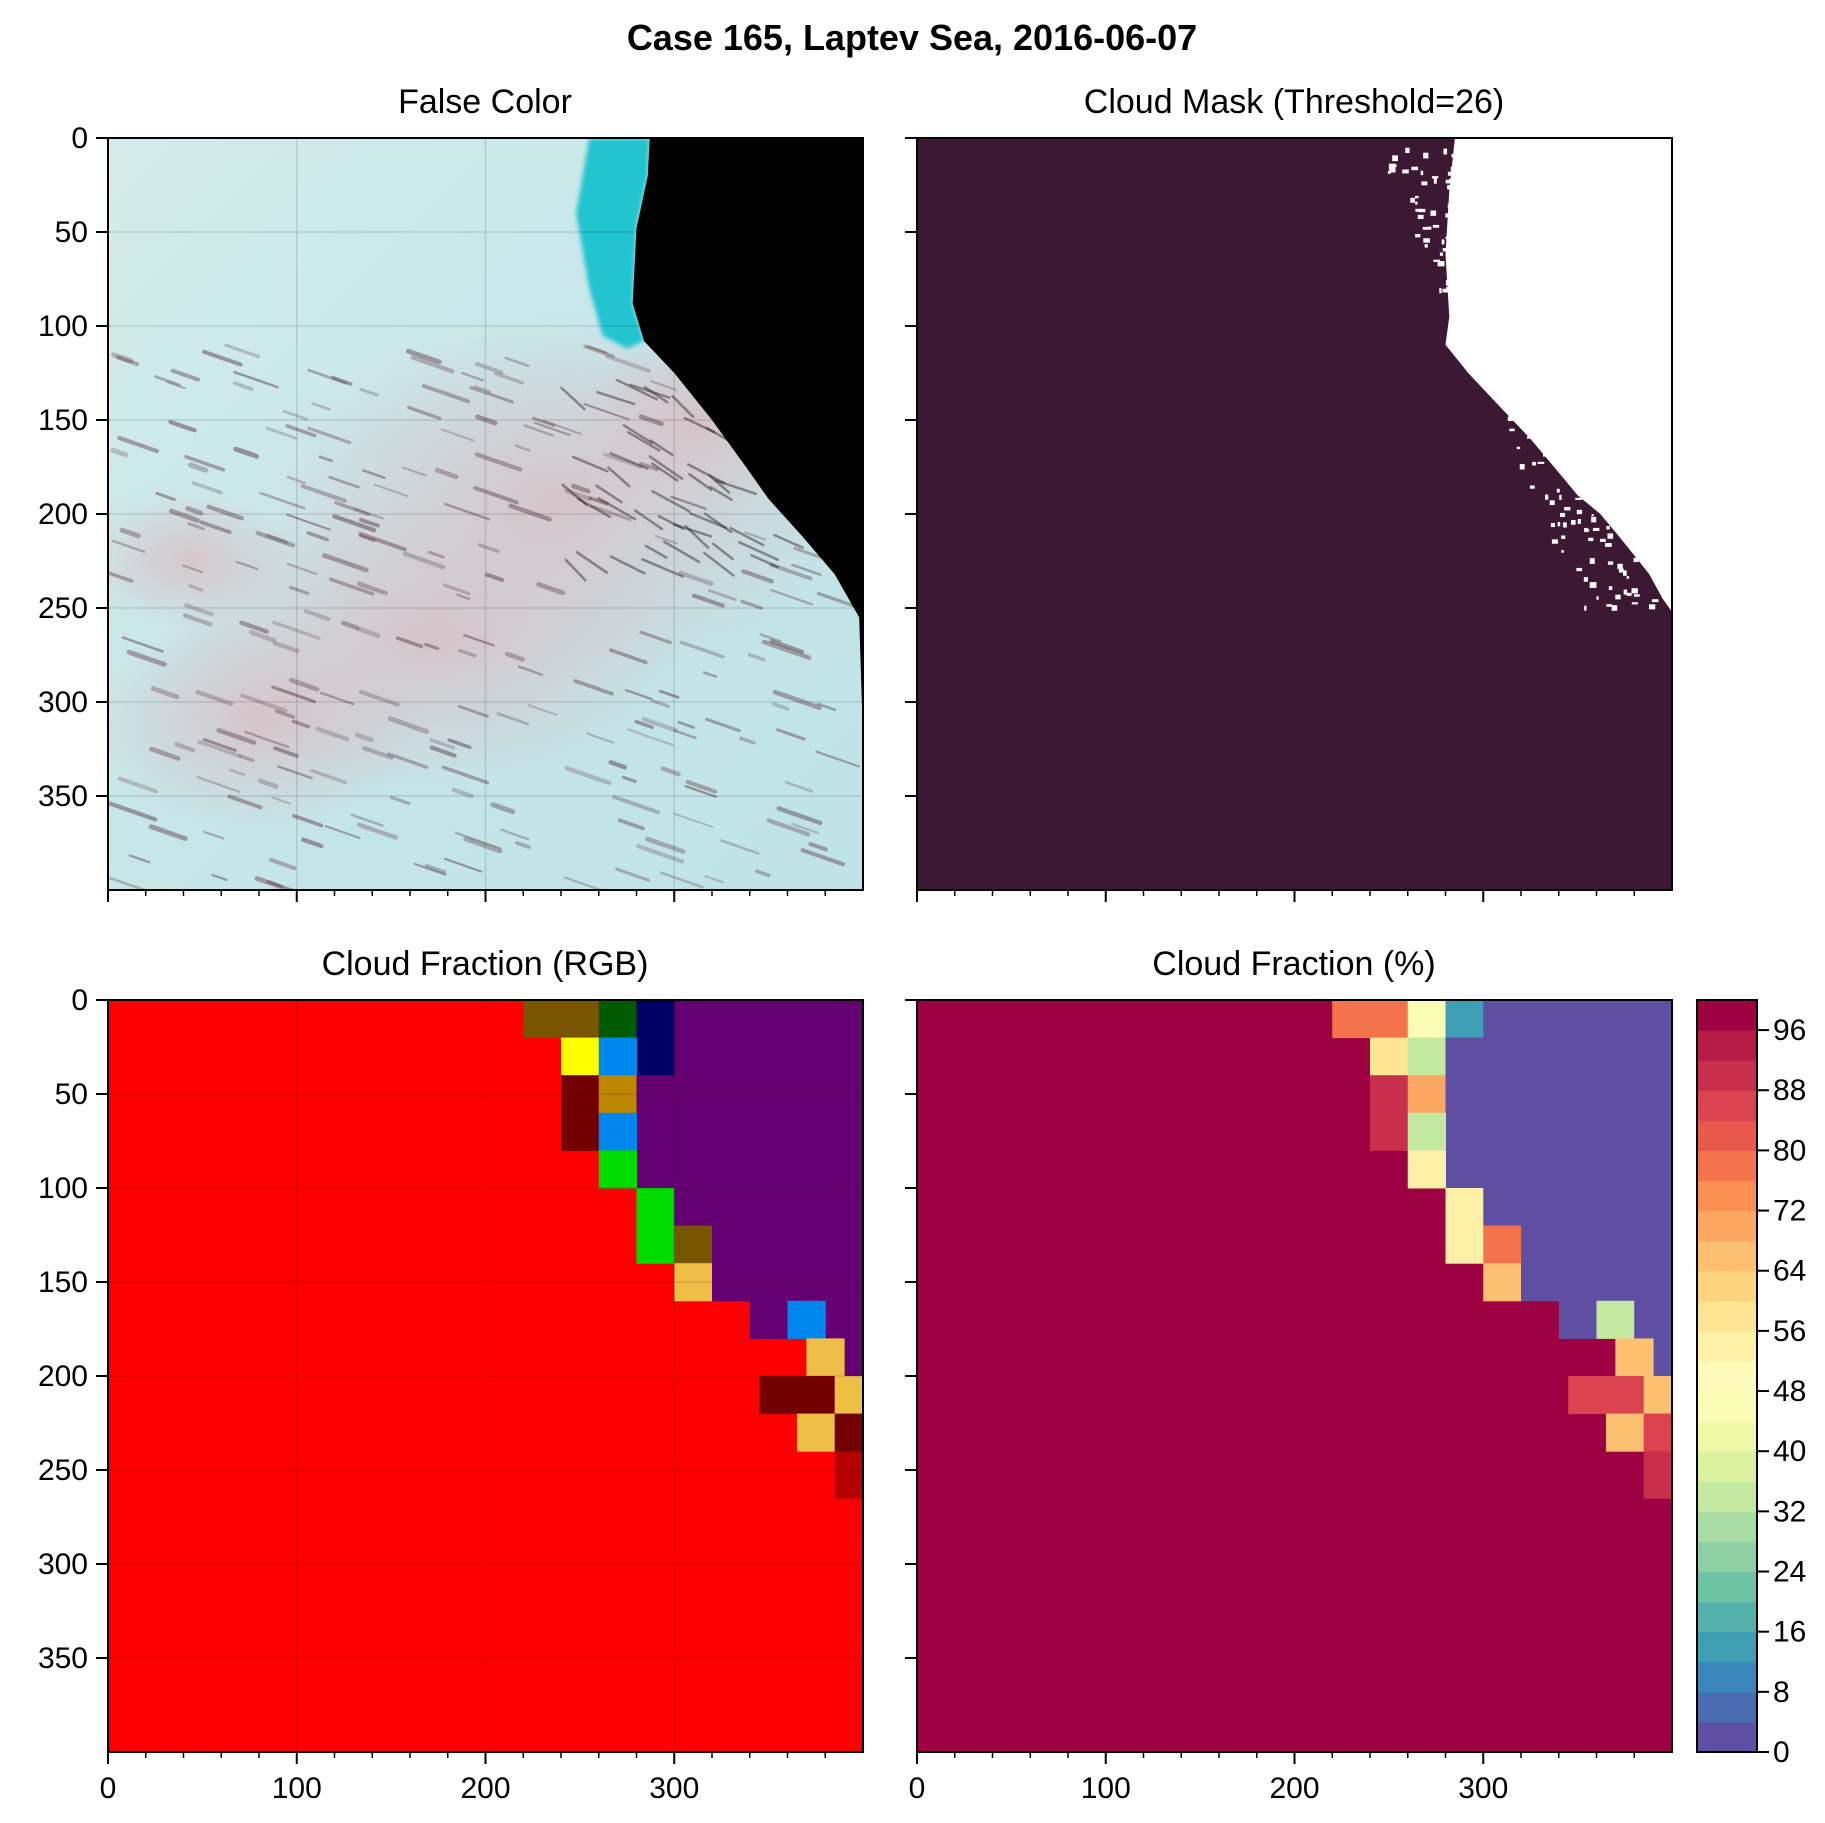  I want to click on cloud-mask-specks, so click(1523, 379).